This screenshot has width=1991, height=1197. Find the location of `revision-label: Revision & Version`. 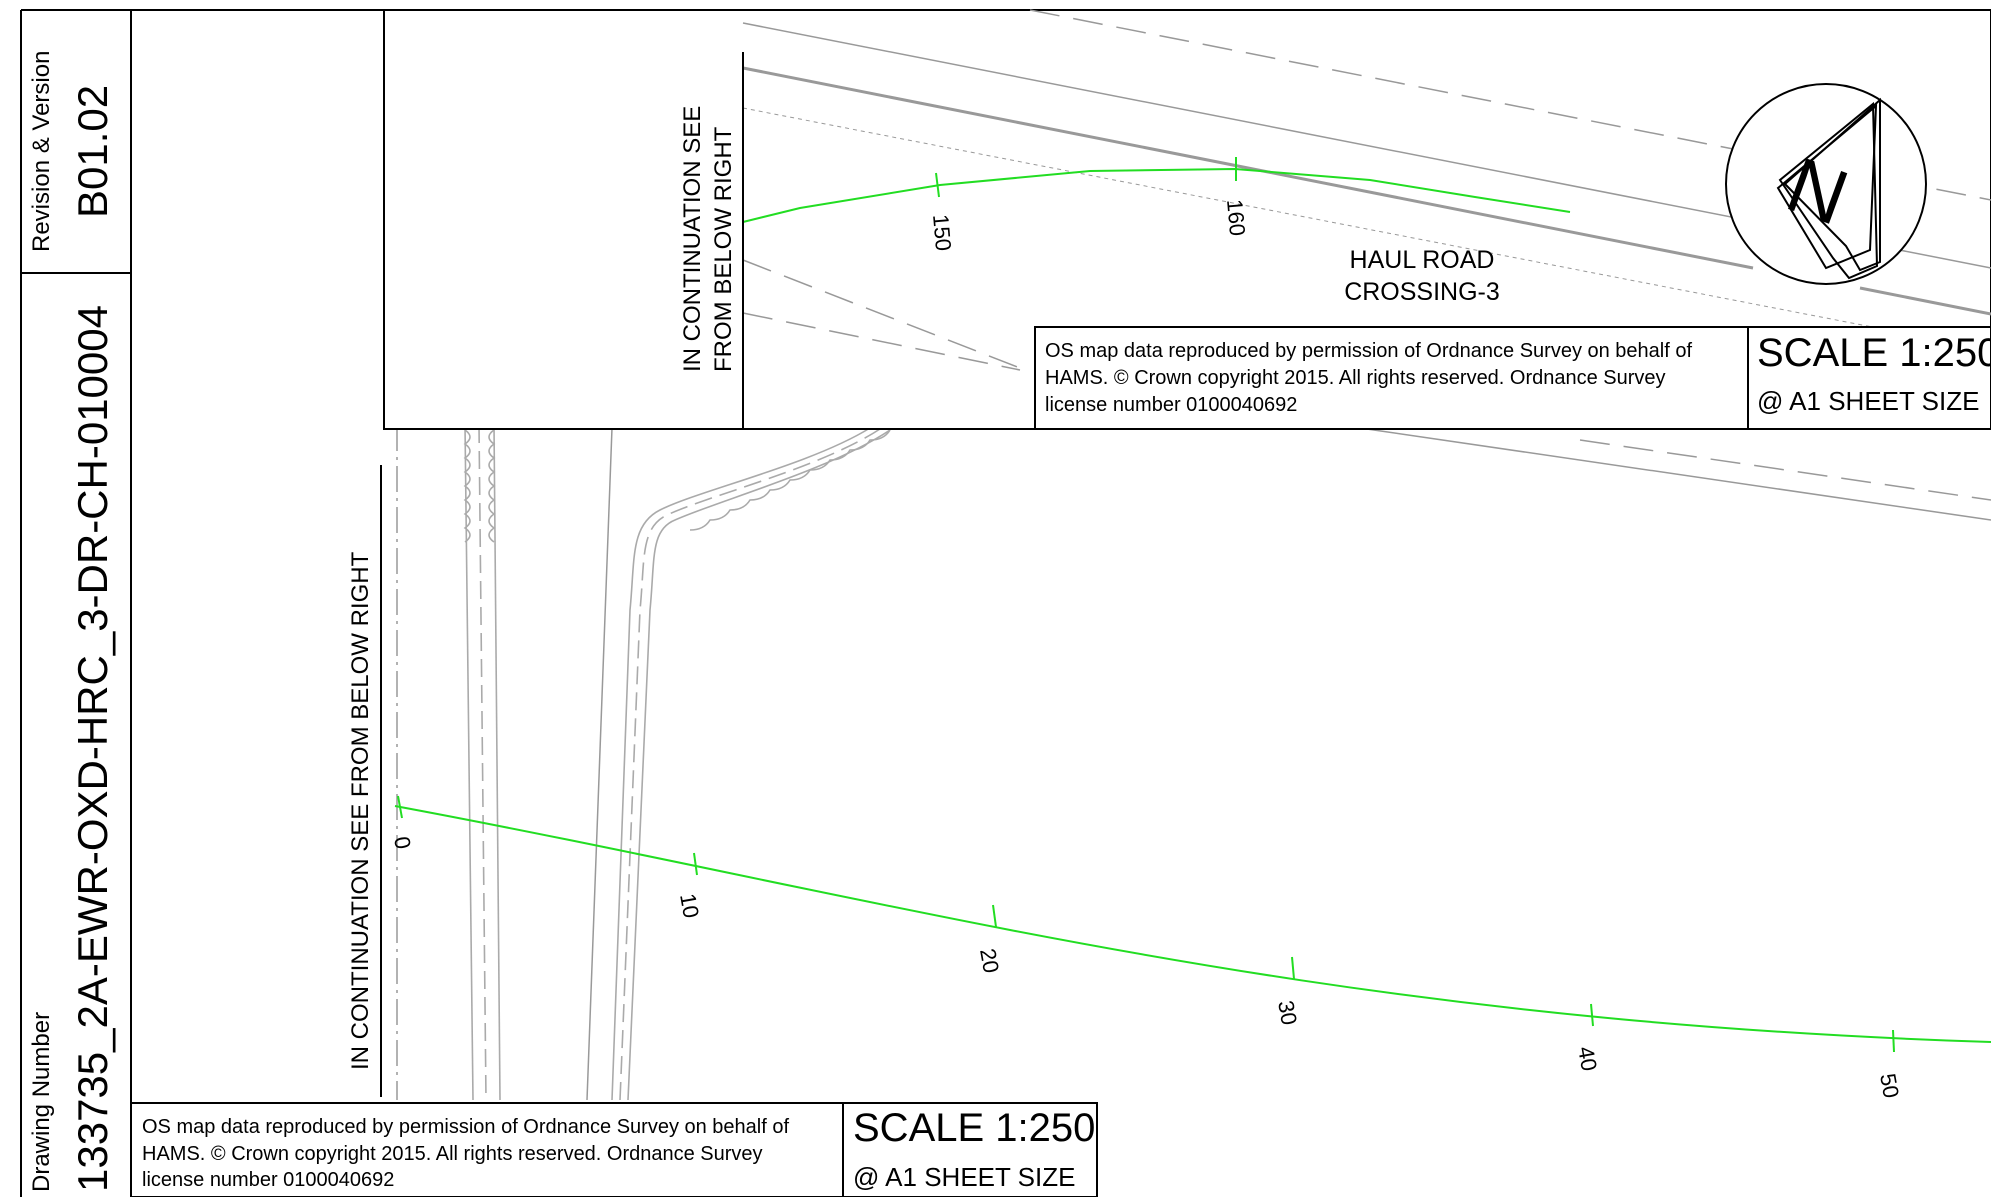

revision-label: Revision & Version is located at coordinates (41, 151).